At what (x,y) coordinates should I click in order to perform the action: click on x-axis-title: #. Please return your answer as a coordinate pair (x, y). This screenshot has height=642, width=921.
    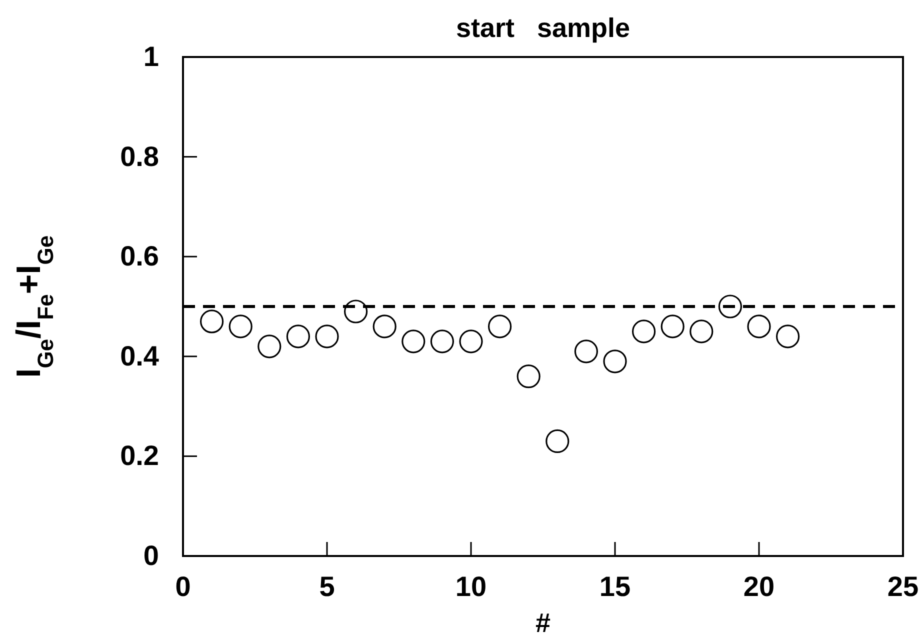
    Looking at the image, I should click on (543, 623).